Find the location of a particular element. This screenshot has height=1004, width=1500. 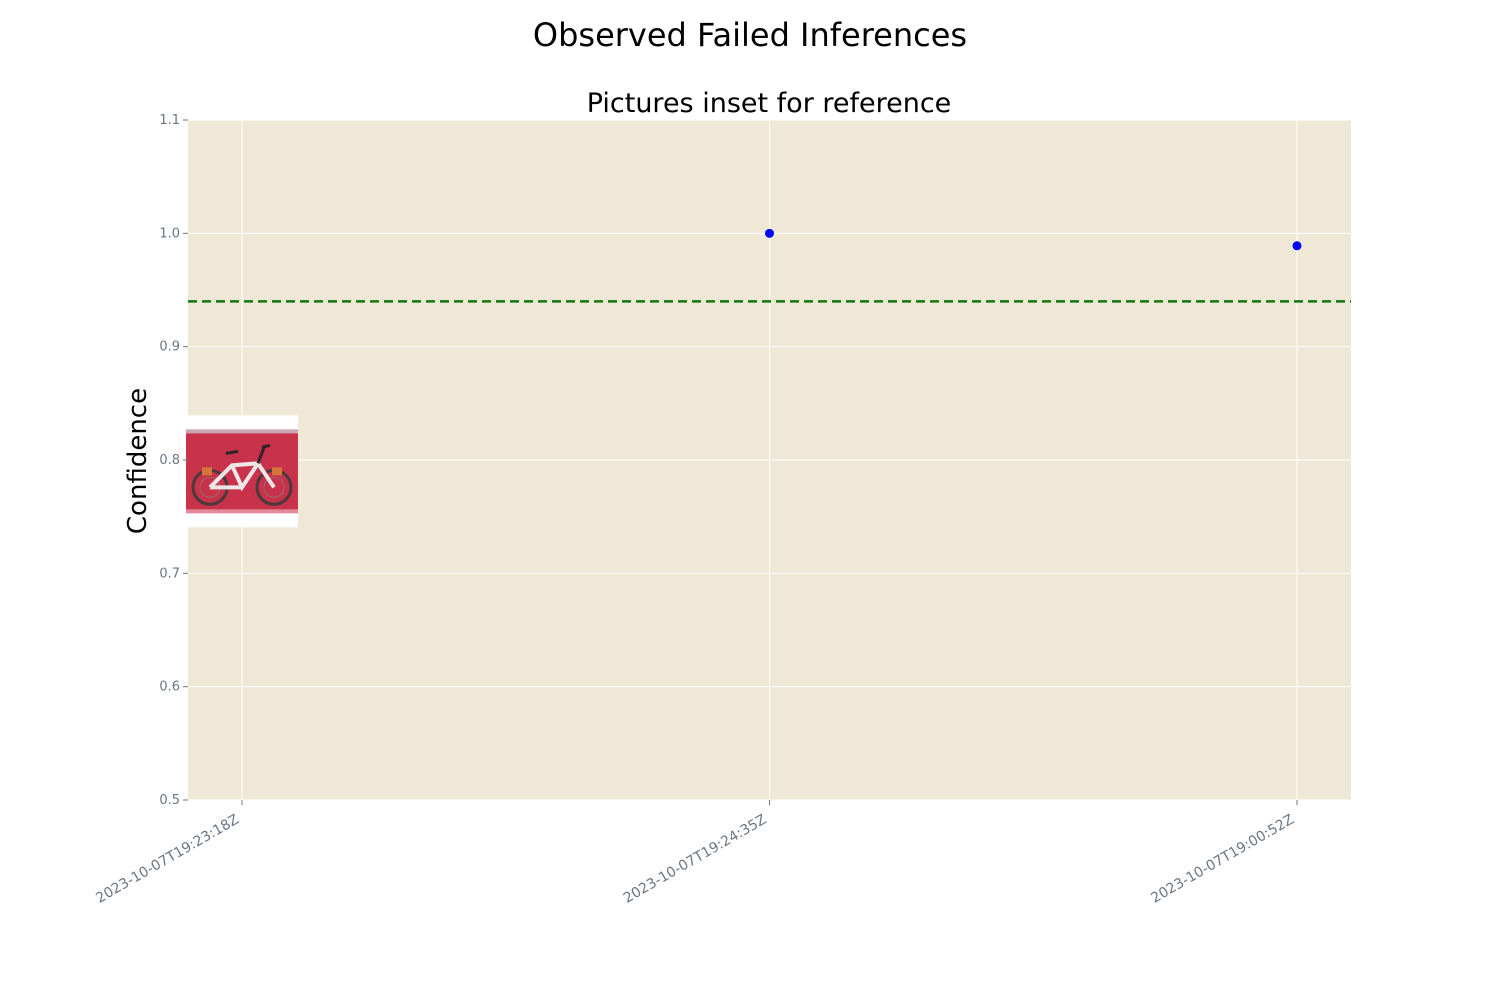

x-tick-label: 2023-10-07T19:23:18Z is located at coordinates (167, 859).